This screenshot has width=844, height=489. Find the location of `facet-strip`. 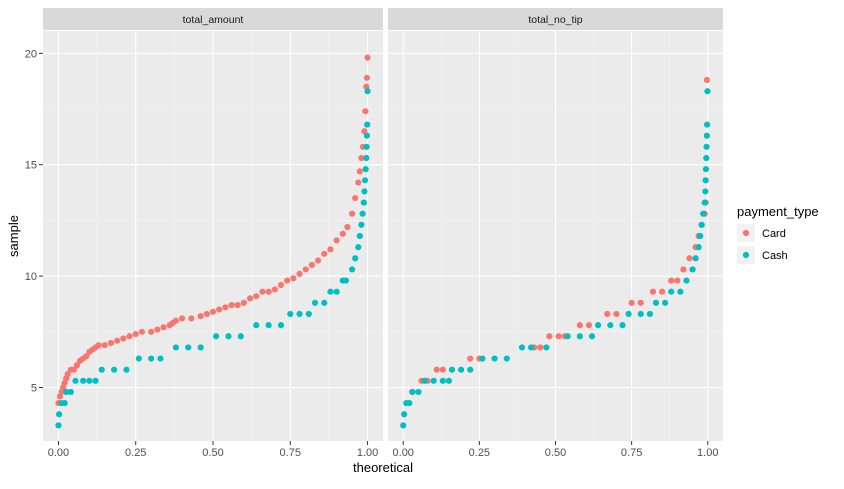

facet-strip is located at coordinates (555, 19).